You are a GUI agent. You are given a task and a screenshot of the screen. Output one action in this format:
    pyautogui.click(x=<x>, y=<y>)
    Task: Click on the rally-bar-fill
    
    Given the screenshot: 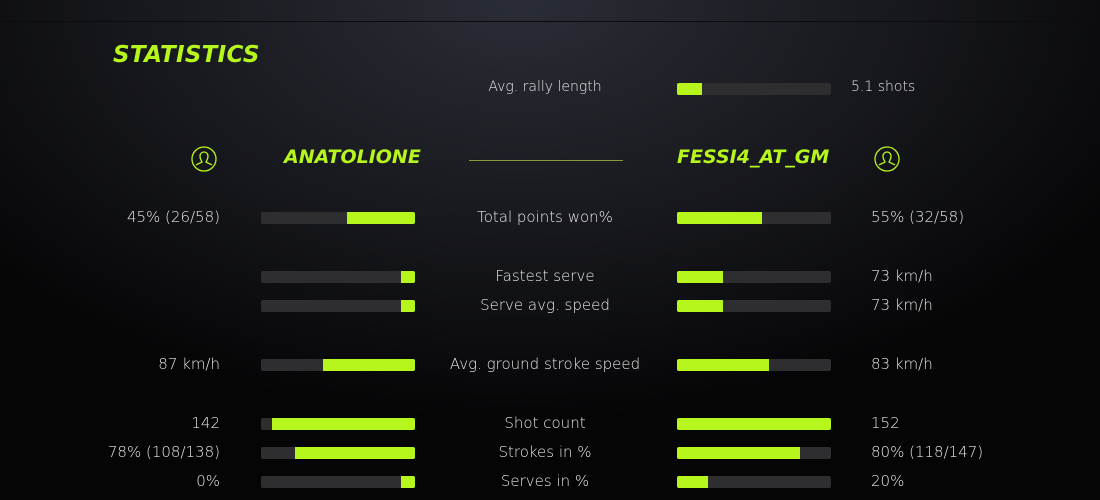 What is the action you would take?
    pyautogui.click(x=689, y=89)
    